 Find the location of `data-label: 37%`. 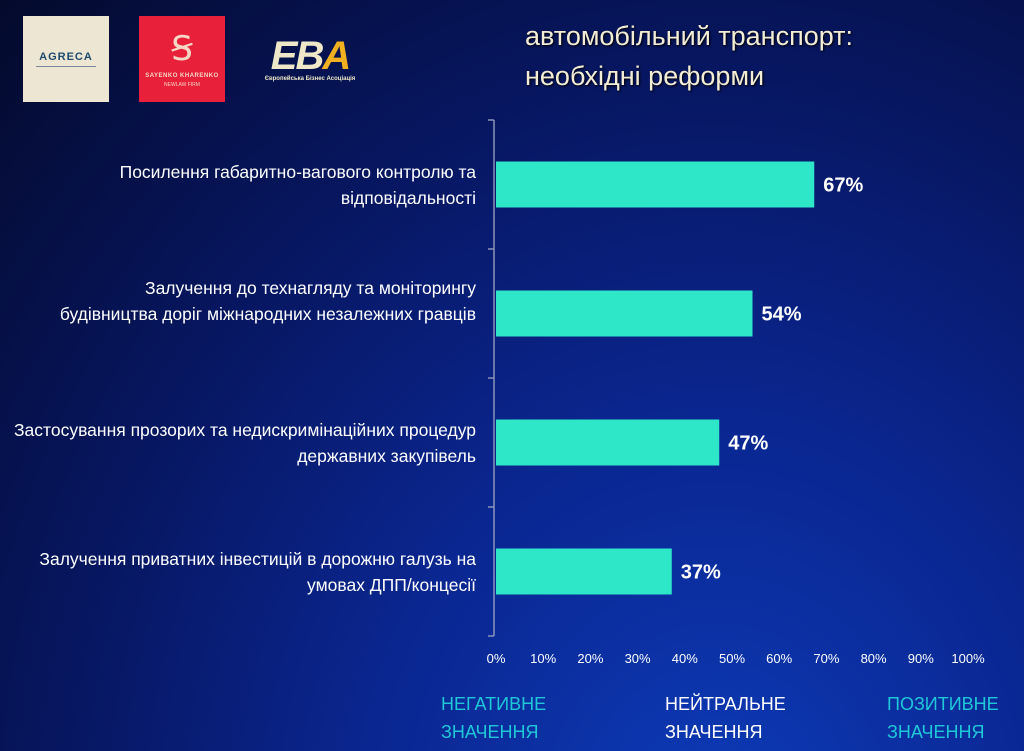

data-label: 37% is located at coordinates (701, 573).